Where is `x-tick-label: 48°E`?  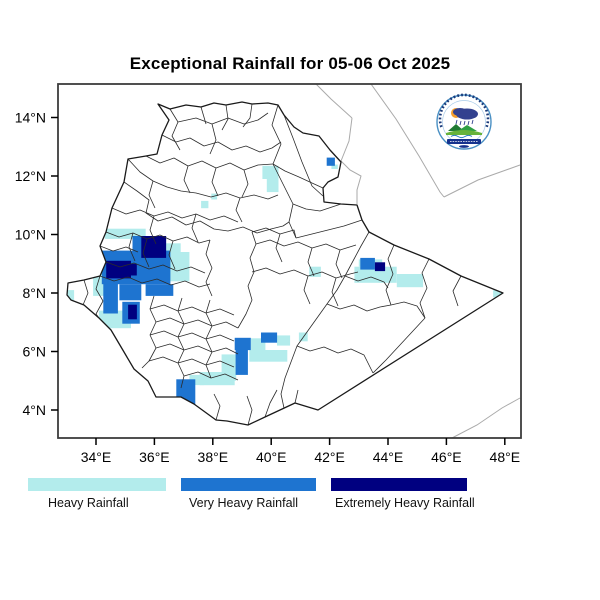 x-tick-label: 48°E is located at coordinates (505, 457).